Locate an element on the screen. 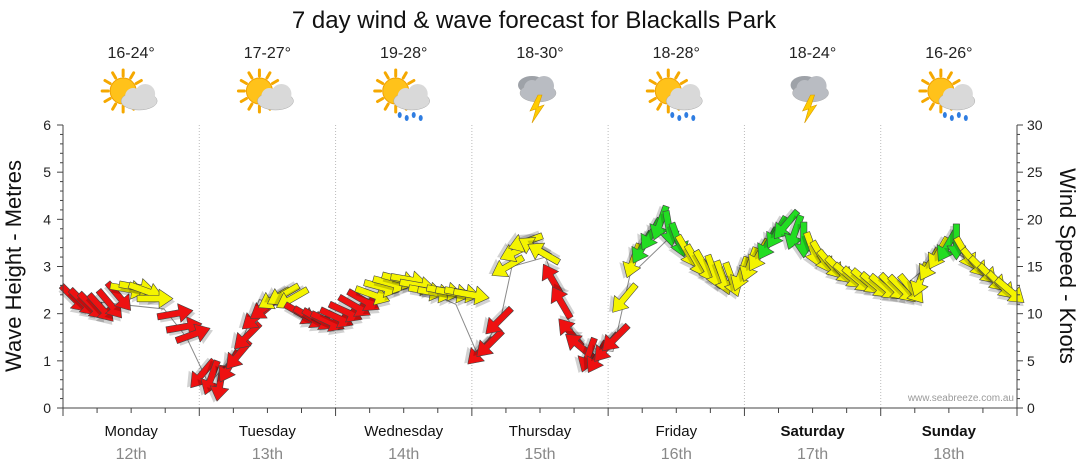 This screenshot has width=1080, height=475. day-name: Monday is located at coordinates (131, 431).